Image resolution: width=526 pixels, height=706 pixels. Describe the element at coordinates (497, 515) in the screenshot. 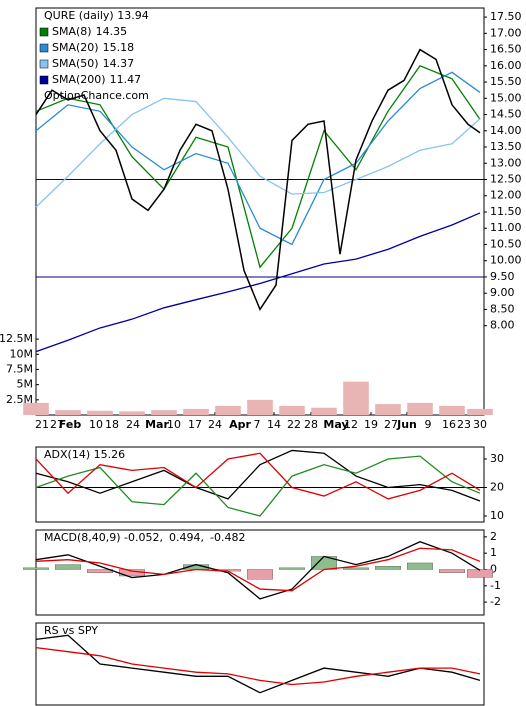

I see `y-tick-label: 10` at that location.